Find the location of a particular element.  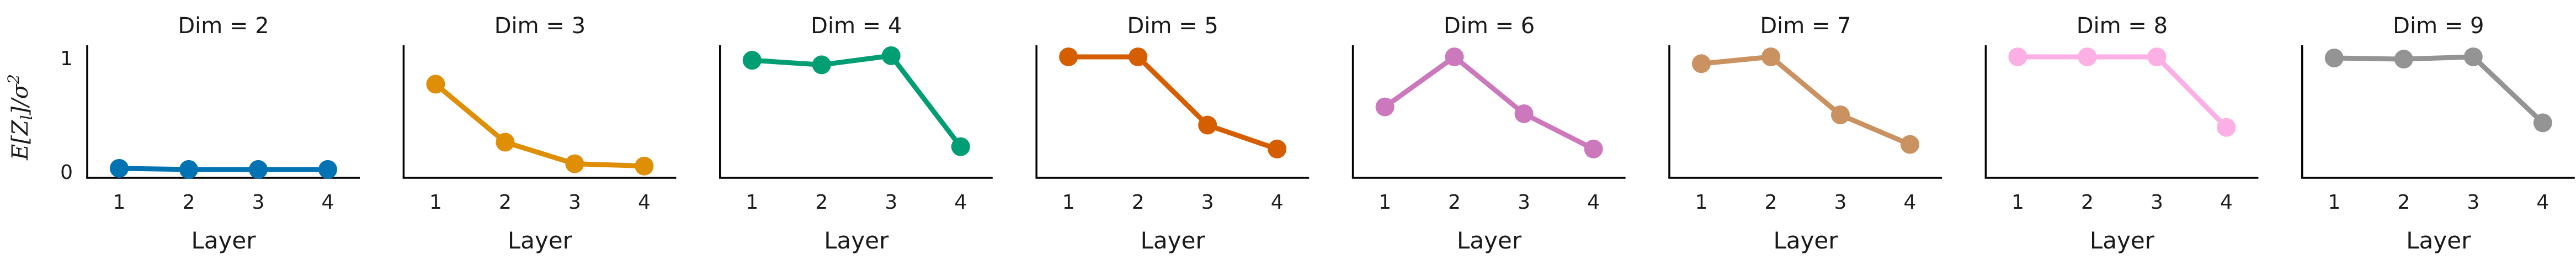

y-axis-label-text: E[Zl]/σ2 is located at coordinates (20, 117).